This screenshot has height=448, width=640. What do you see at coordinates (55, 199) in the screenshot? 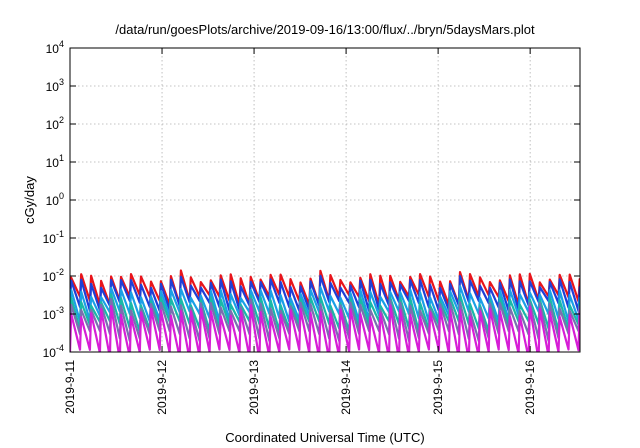
I see `y-tick-label: 10⁰` at bounding box center [55, 199].